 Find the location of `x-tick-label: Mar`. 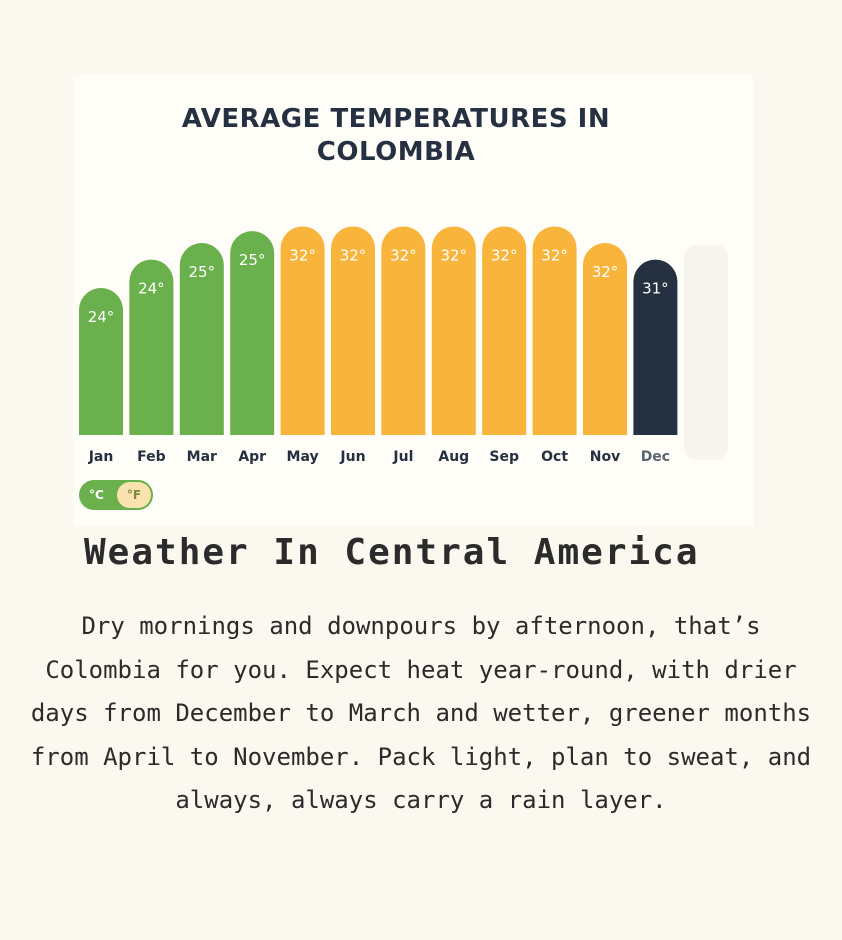

x-tick-label: Mar is located at coordinates (202, 457).